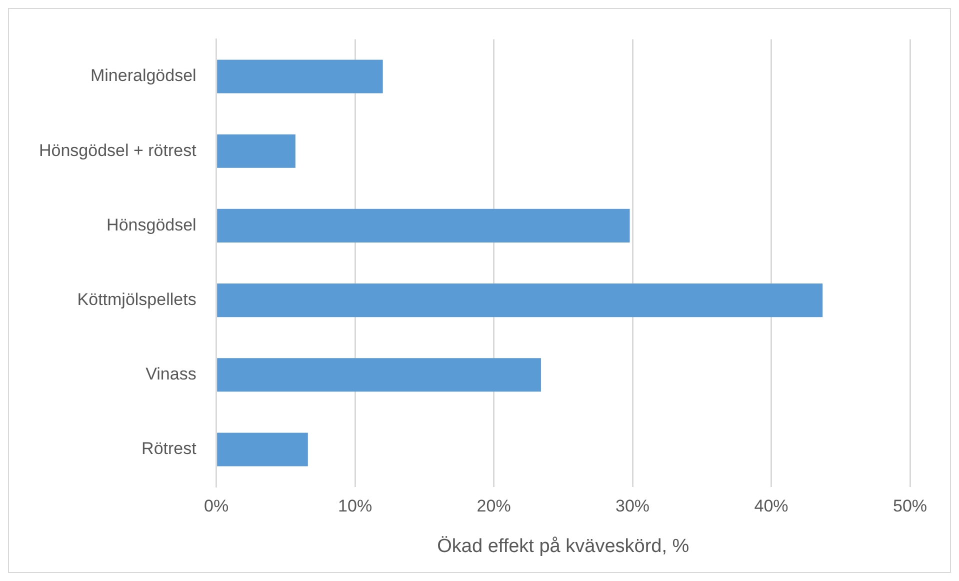 This screenshot has width=959, height=581. What do you see at coordinates (771, 506) in the screenshot?
I see `x-tick-label: 40%` at bounding box center [771, 506].